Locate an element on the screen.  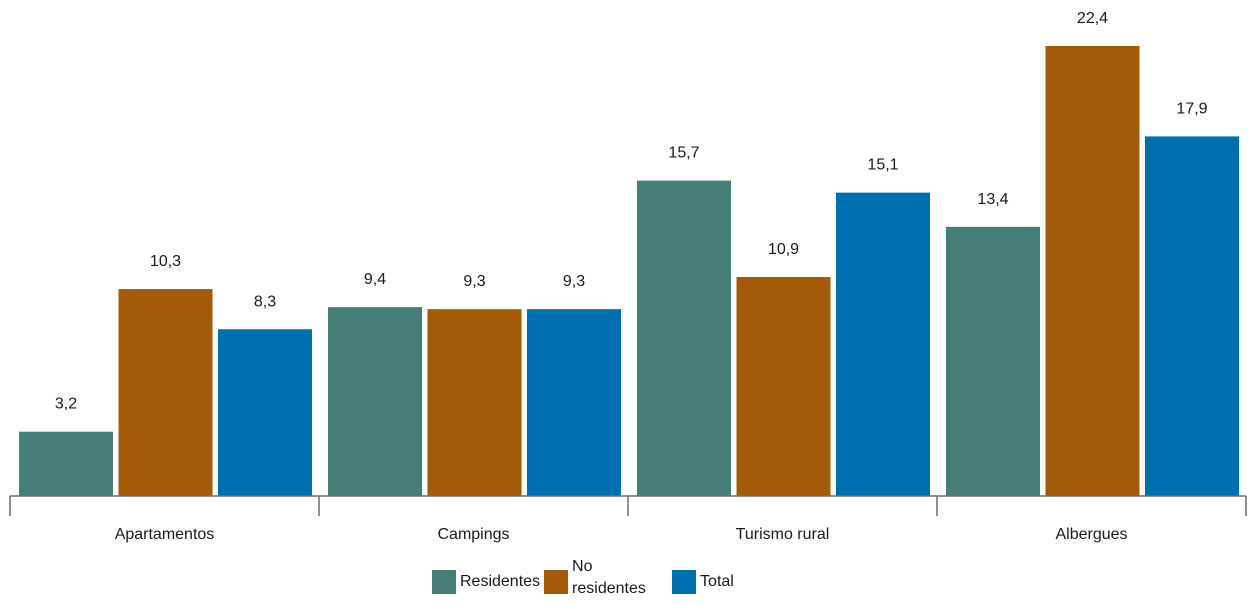
legend-item-no-residentes: No residentes is located at coordinates (606, 578).